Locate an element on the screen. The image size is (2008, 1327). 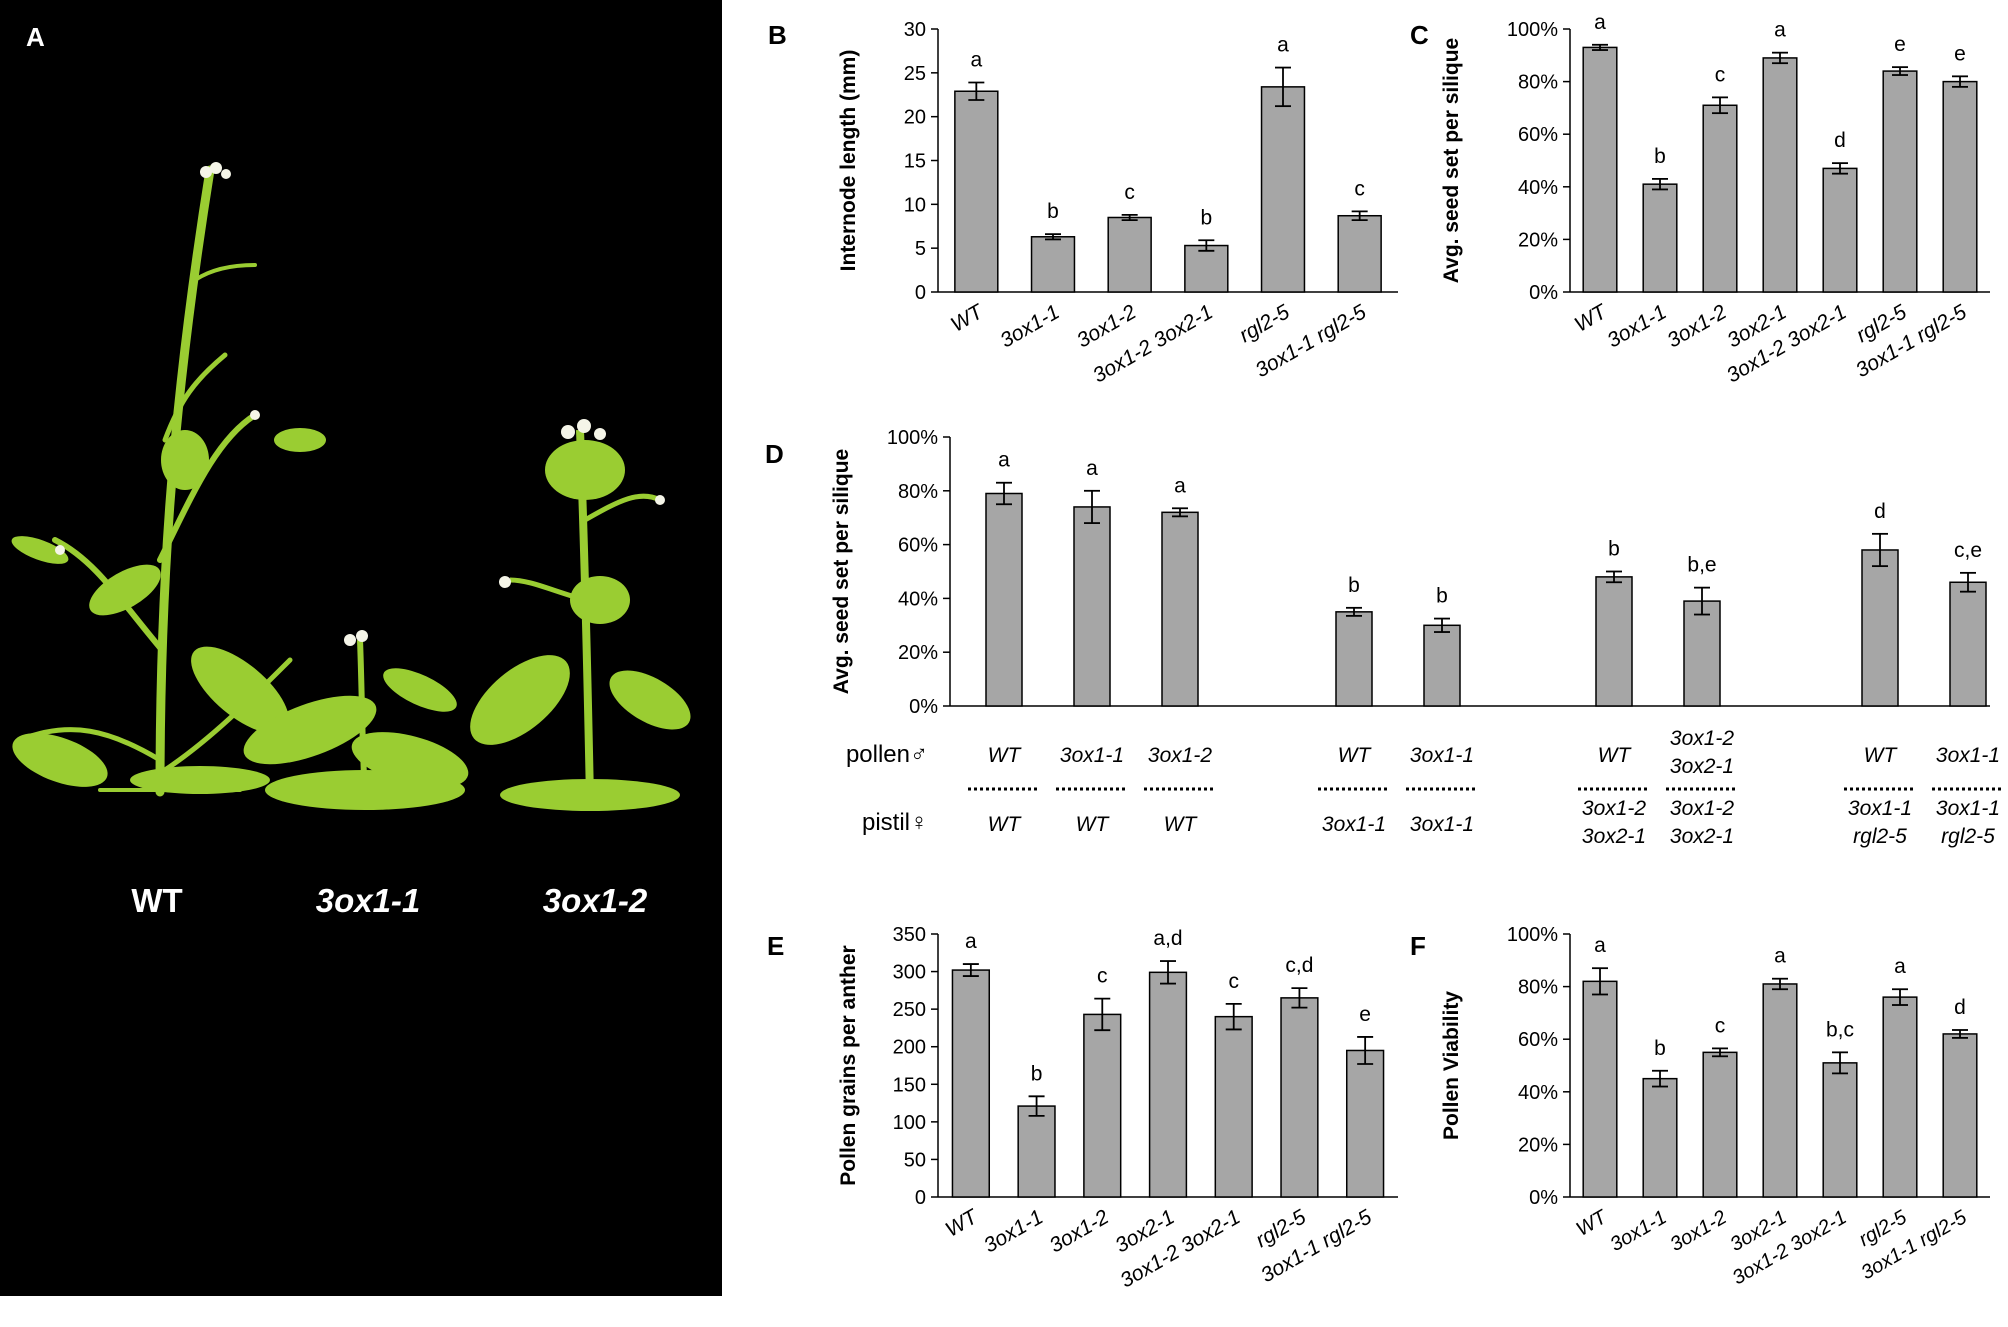
y-tick-label: 200 is located at coordinates (909, 1048).